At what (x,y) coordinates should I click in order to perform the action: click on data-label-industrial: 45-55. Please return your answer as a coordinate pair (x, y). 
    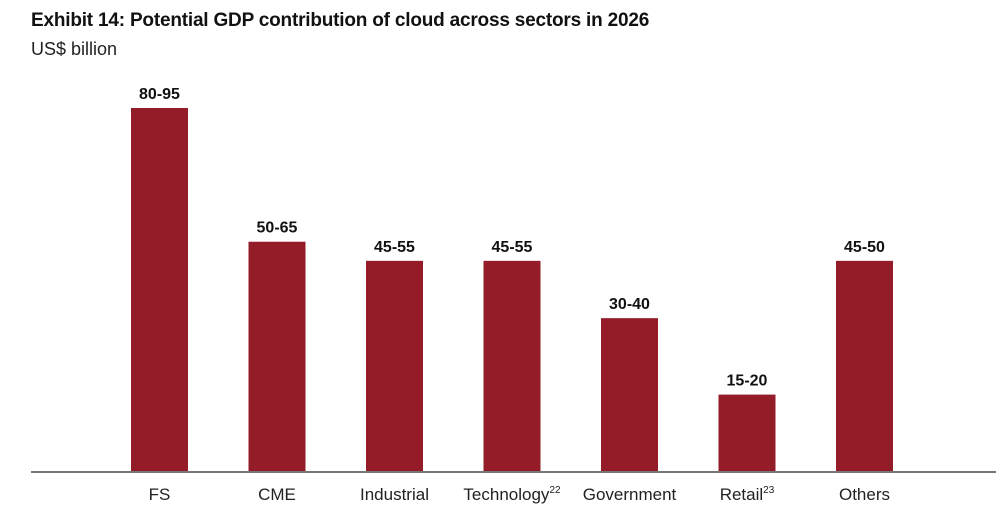
    Looking at the image, I should click on (394, 247).